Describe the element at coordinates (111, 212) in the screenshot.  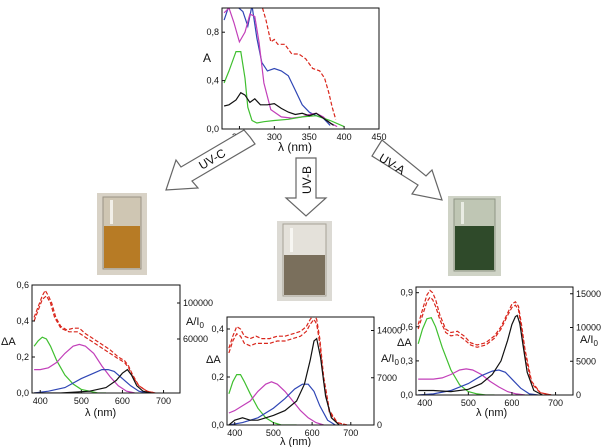
I see `photo-uv-c-highlight` at that location.